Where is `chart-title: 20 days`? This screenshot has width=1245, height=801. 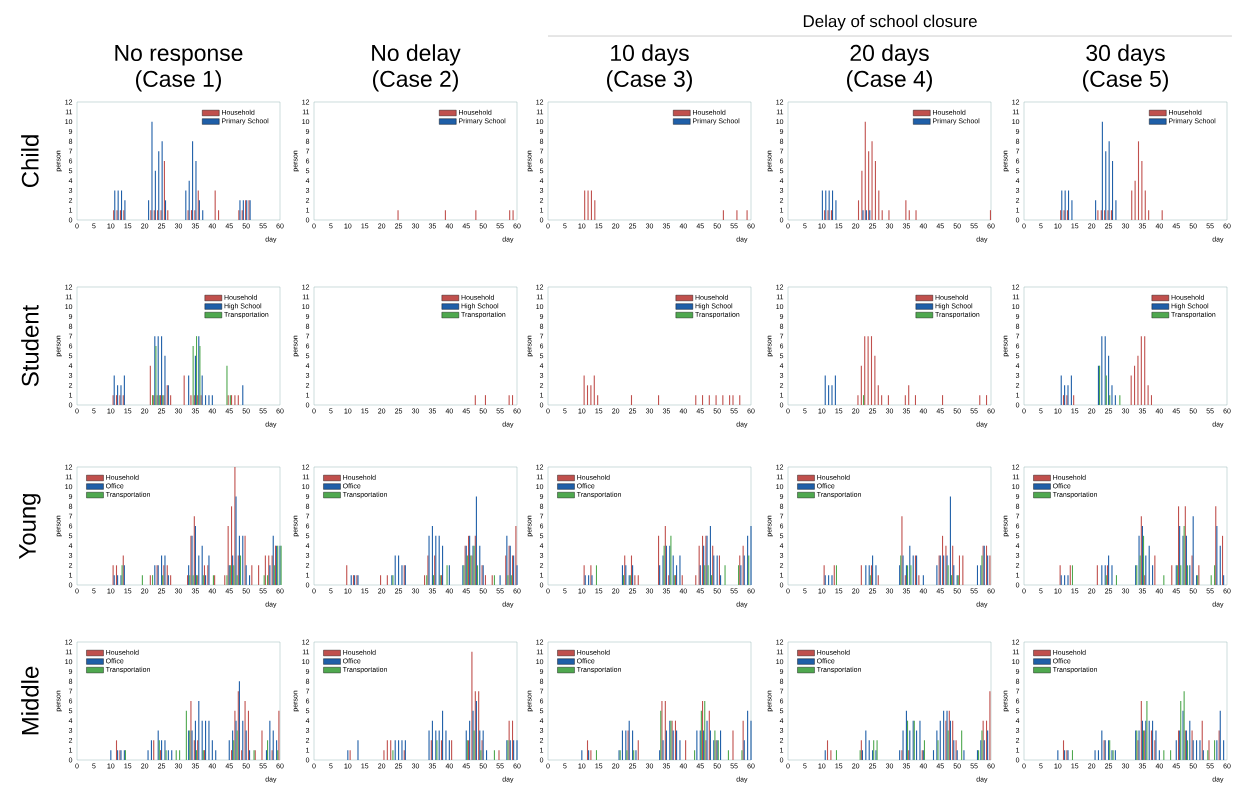
chart-title: 20 days is located at coordinates (889, 55).